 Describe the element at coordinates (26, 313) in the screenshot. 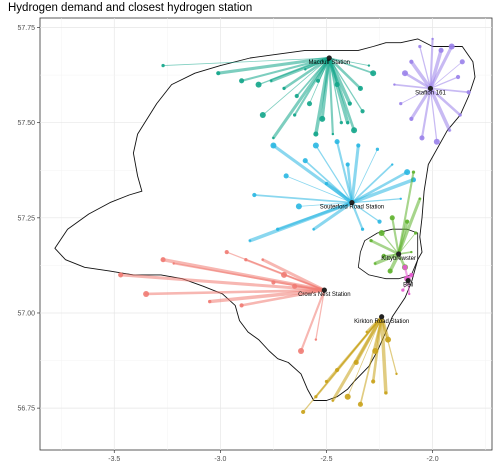

I see `y-tick-label: 57.00` at that location.